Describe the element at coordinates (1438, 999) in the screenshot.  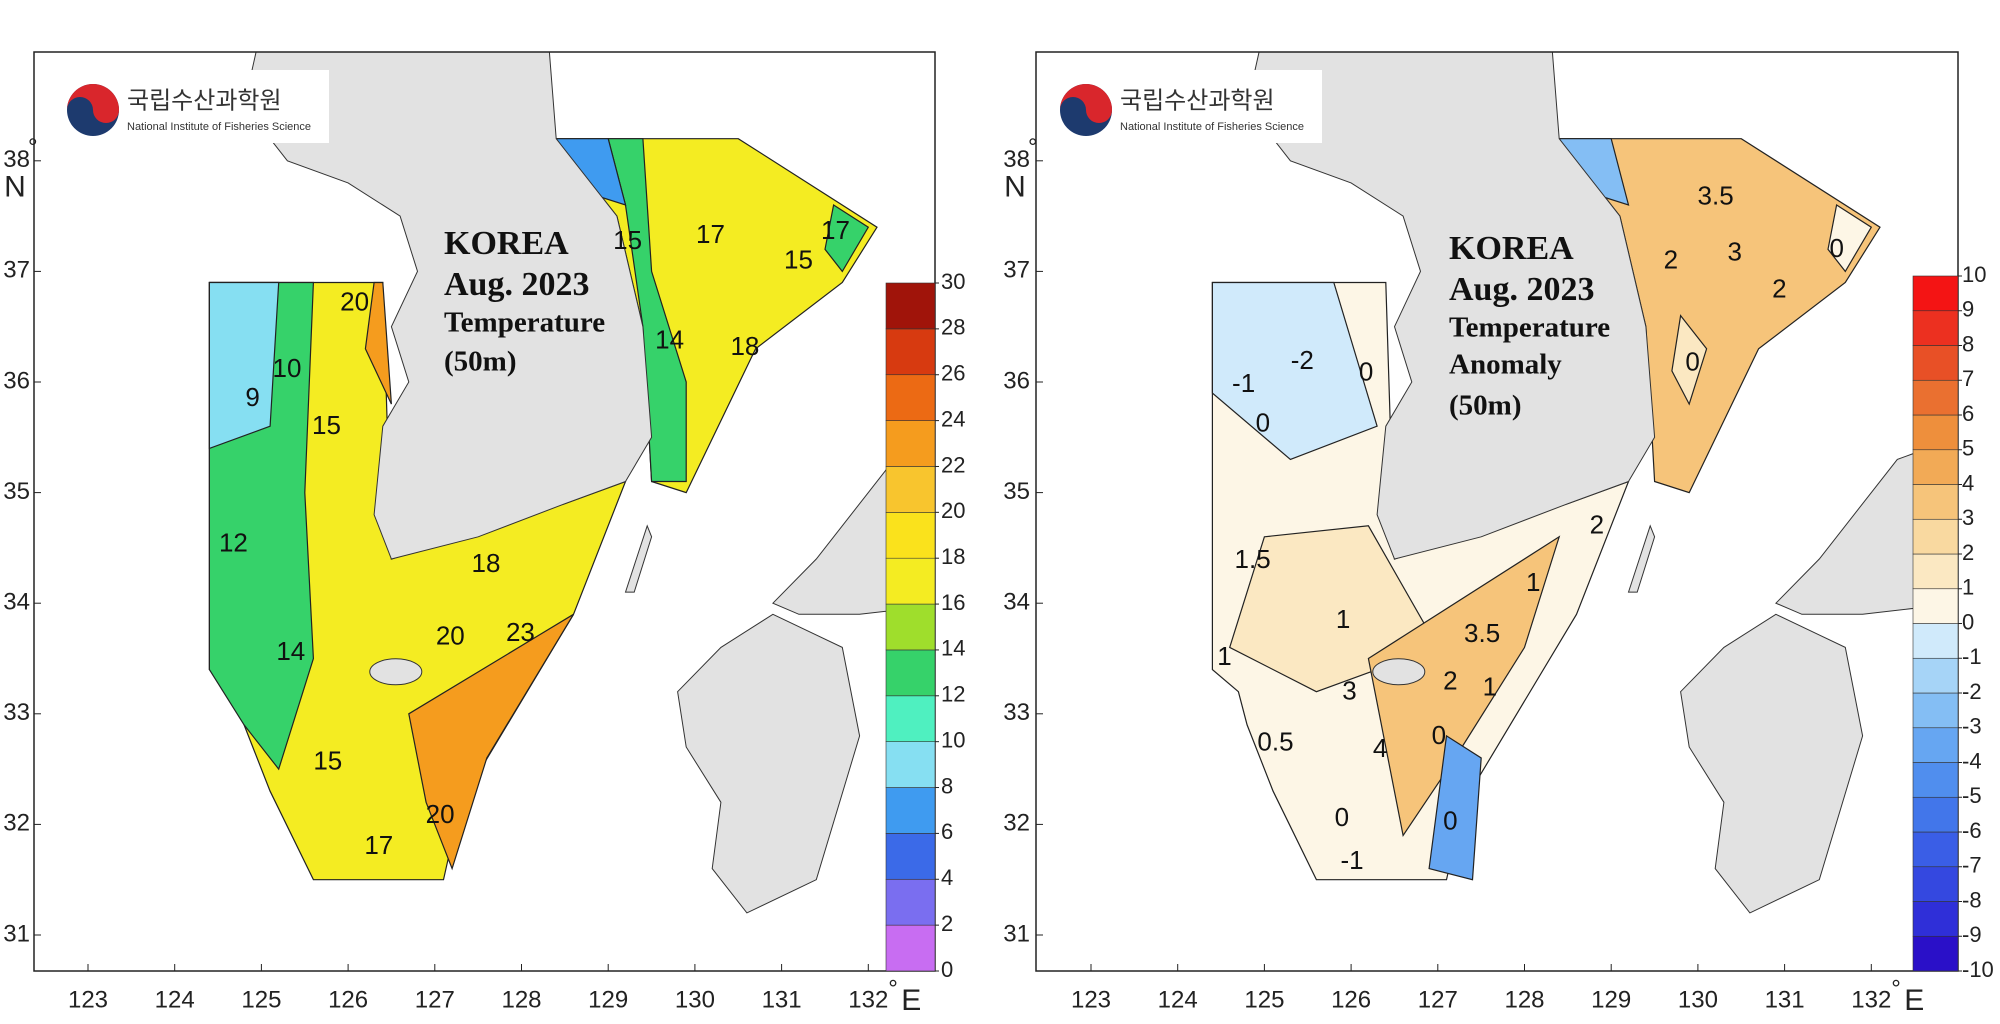
I see `x-tick-label: 127` at that location.